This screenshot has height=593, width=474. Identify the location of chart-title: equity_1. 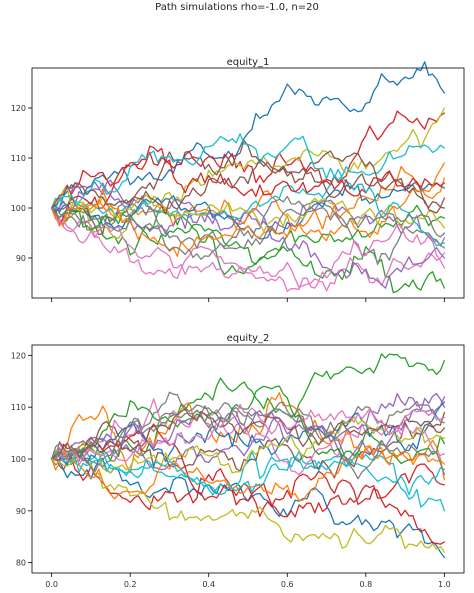
(248, 62).